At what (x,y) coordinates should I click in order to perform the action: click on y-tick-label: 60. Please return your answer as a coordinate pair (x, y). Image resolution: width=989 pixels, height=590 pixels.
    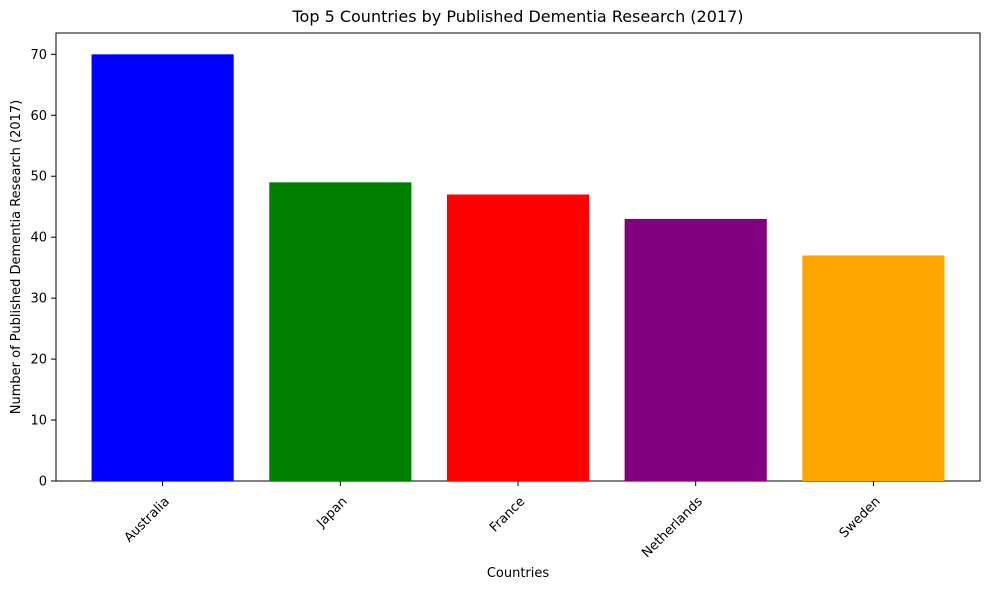
    Looking at the image, I should click on (38, 116).